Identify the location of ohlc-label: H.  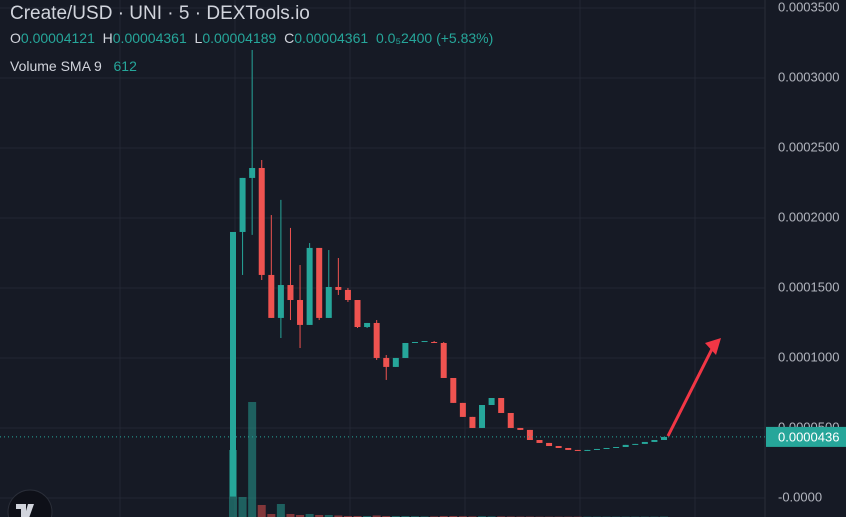
(107, 38).